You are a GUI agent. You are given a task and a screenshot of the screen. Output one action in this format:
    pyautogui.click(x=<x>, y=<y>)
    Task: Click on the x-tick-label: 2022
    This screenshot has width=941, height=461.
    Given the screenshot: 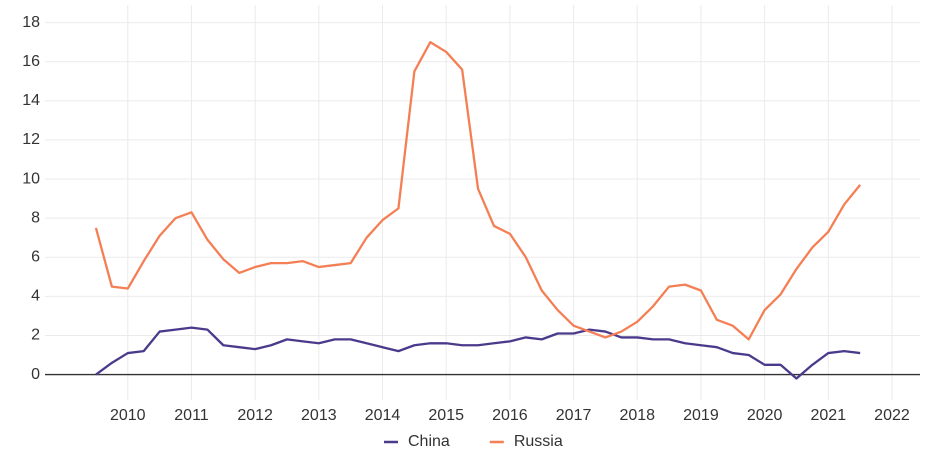 What is the action you would take?
    pyautogui.click(x=892, y=415)
    